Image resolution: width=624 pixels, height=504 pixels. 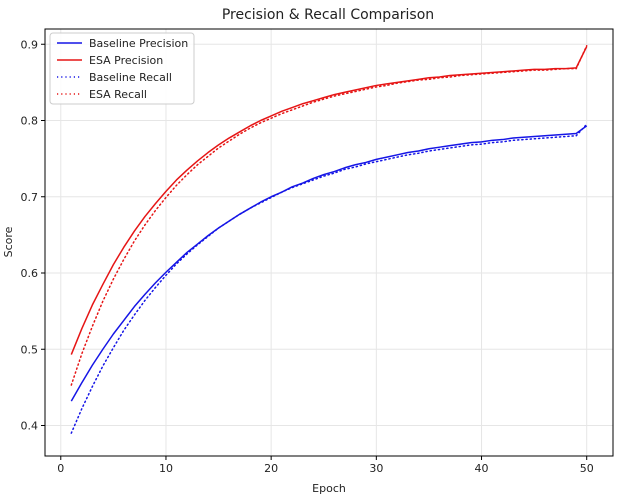 What do you see at coordinates (329, 488) in the screenshot?
I see `x-axis-label: Epoch` at bounding box center [329, 488].